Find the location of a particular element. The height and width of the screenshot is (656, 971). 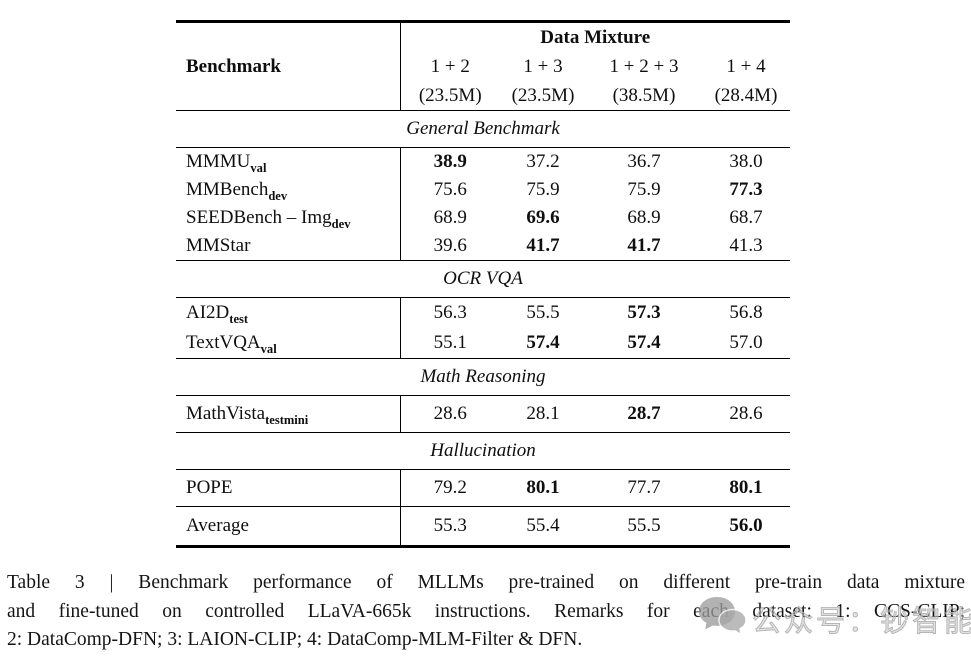

score-cell: 68.7 is located at coordinates (746, 217).